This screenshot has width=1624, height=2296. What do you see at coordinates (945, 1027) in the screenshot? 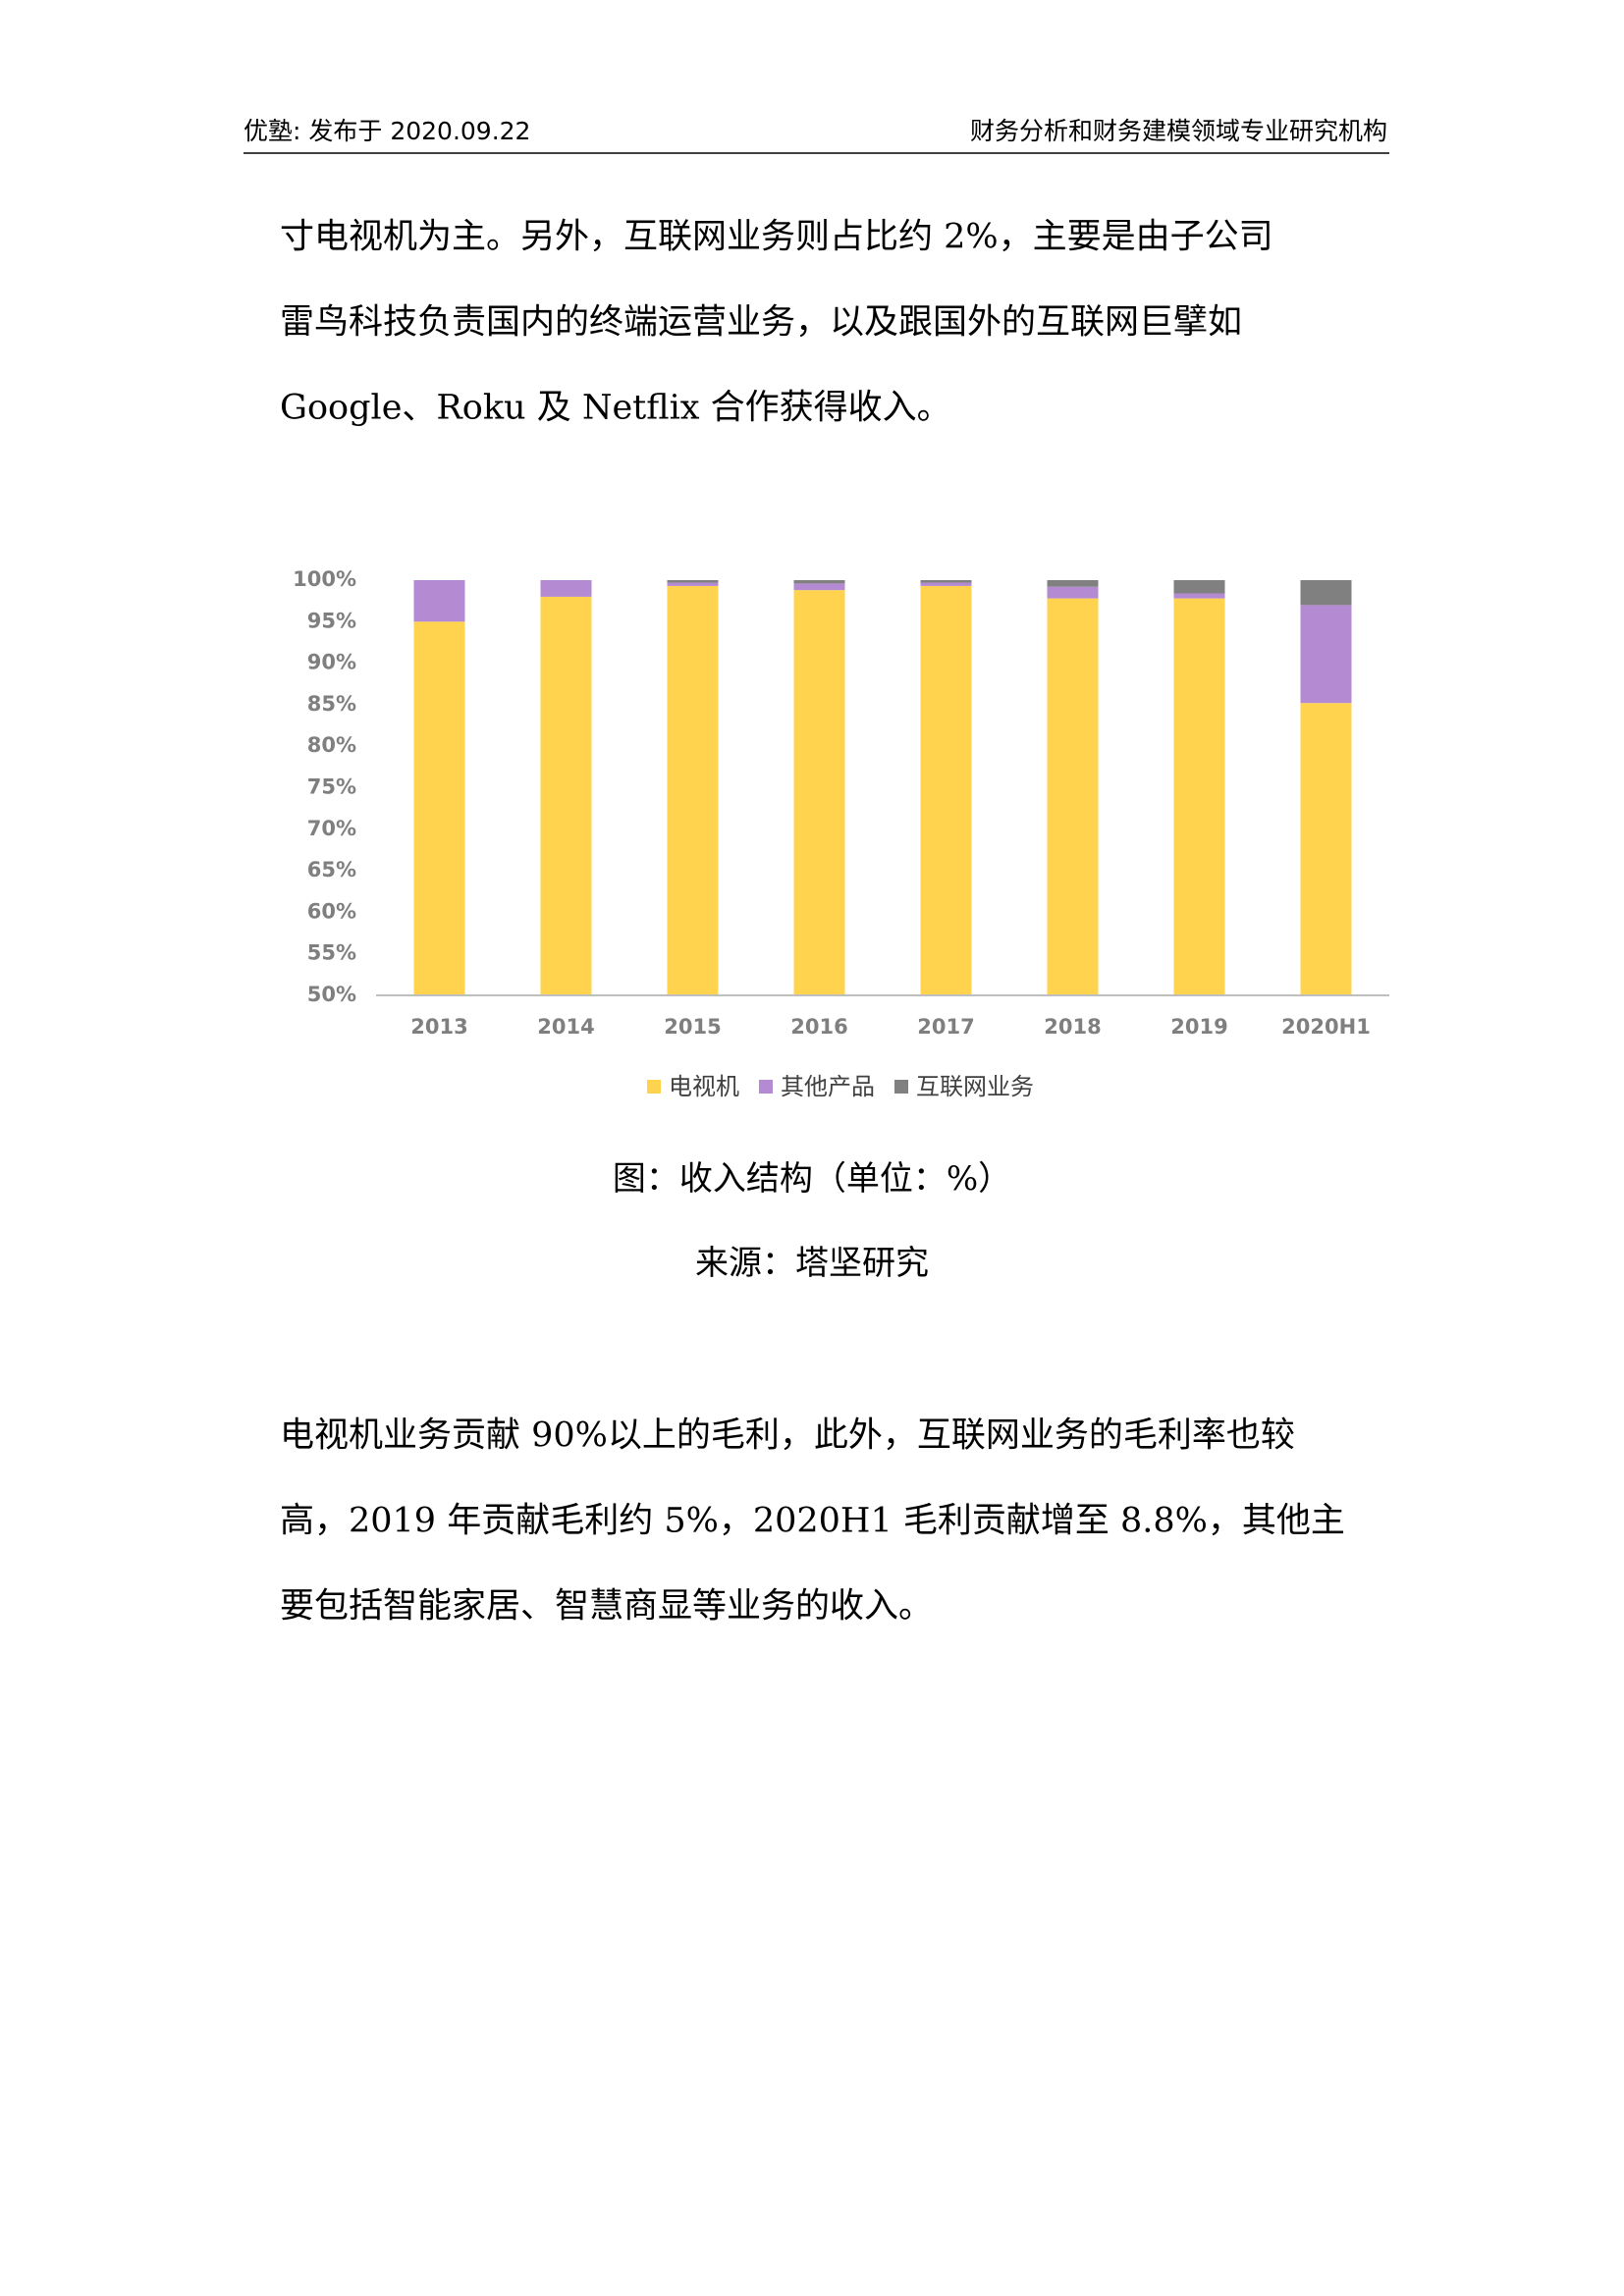
I see `x-tick-label: 2017` at bounding box center [945, 1027].